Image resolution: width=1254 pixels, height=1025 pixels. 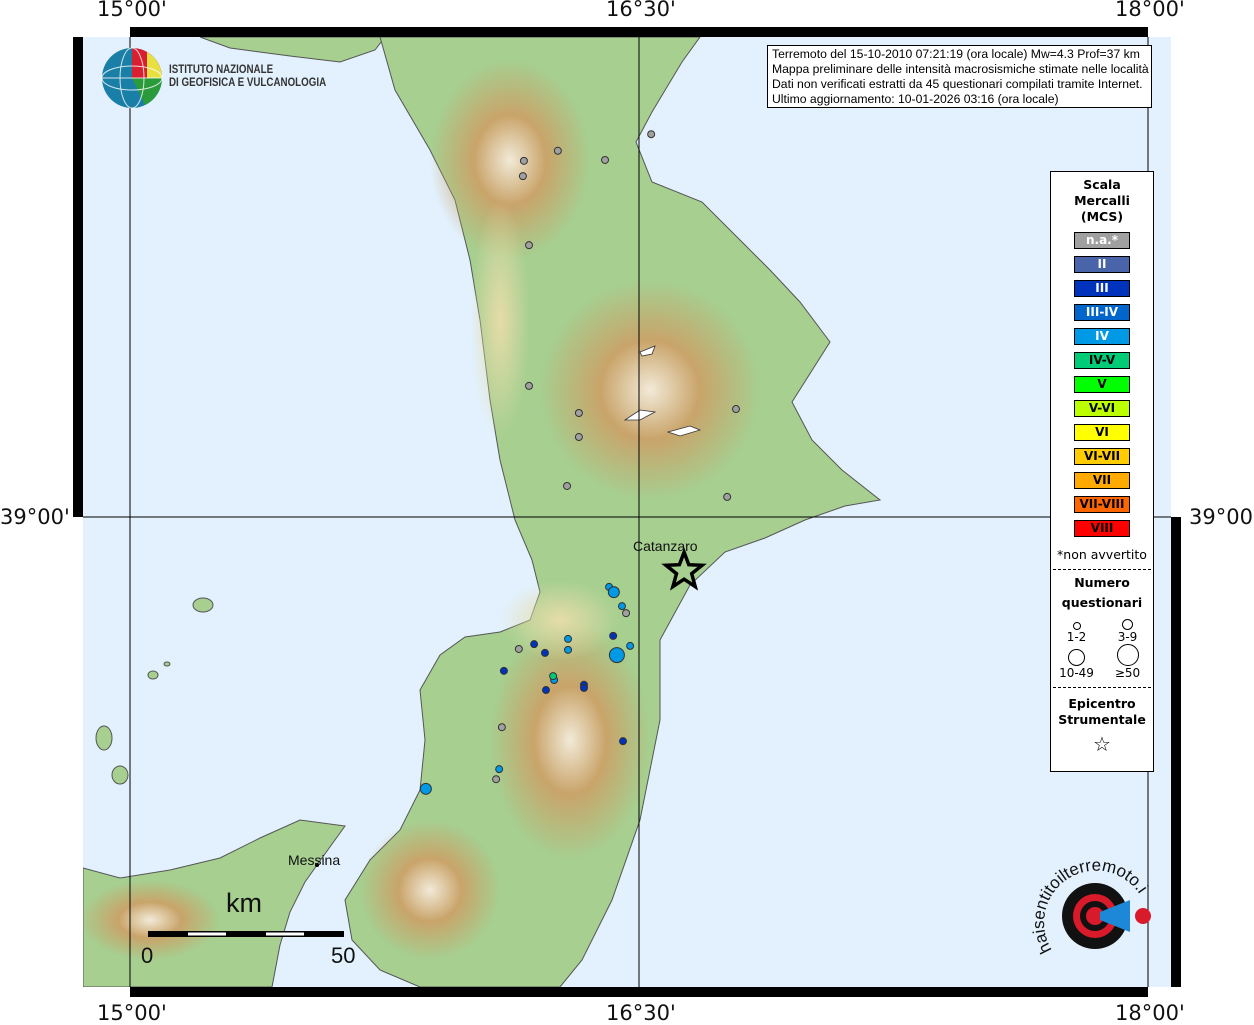 I want to click on lon-label-top-1: 15°00', so click(x=132, y=10).